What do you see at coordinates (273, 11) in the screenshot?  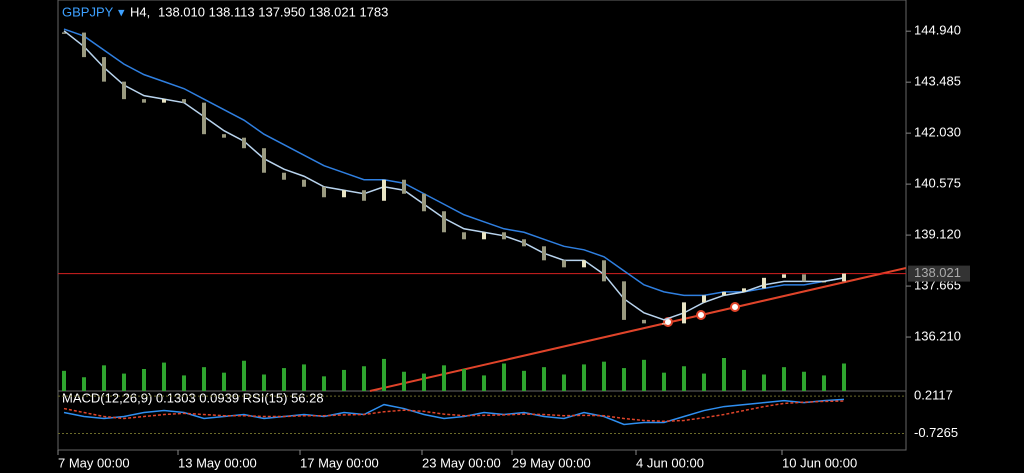 I see `quote: 138.010 138.113 137.950 138.021 1783` at bounding box center [273, 11].